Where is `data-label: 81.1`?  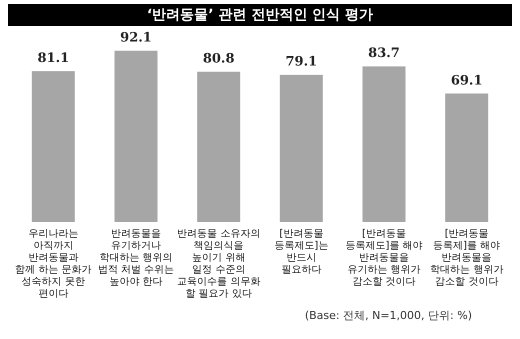 data-label: 81.1 is located at coordinates (53, 58).